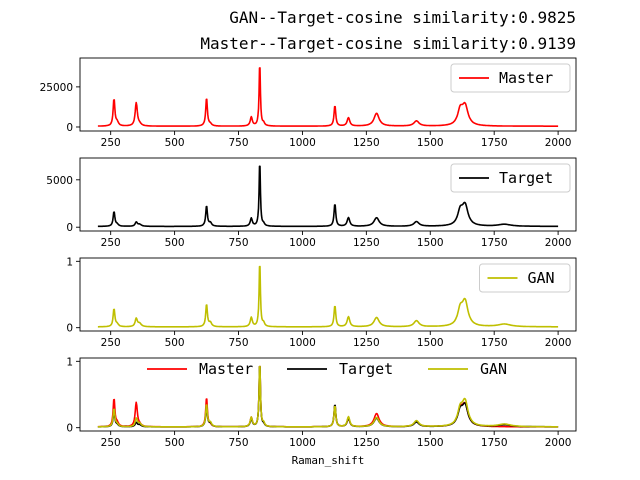  I want to click on figure-title-line-2: Master--Target-cosine similarity:0.9139, so click(388, 43).